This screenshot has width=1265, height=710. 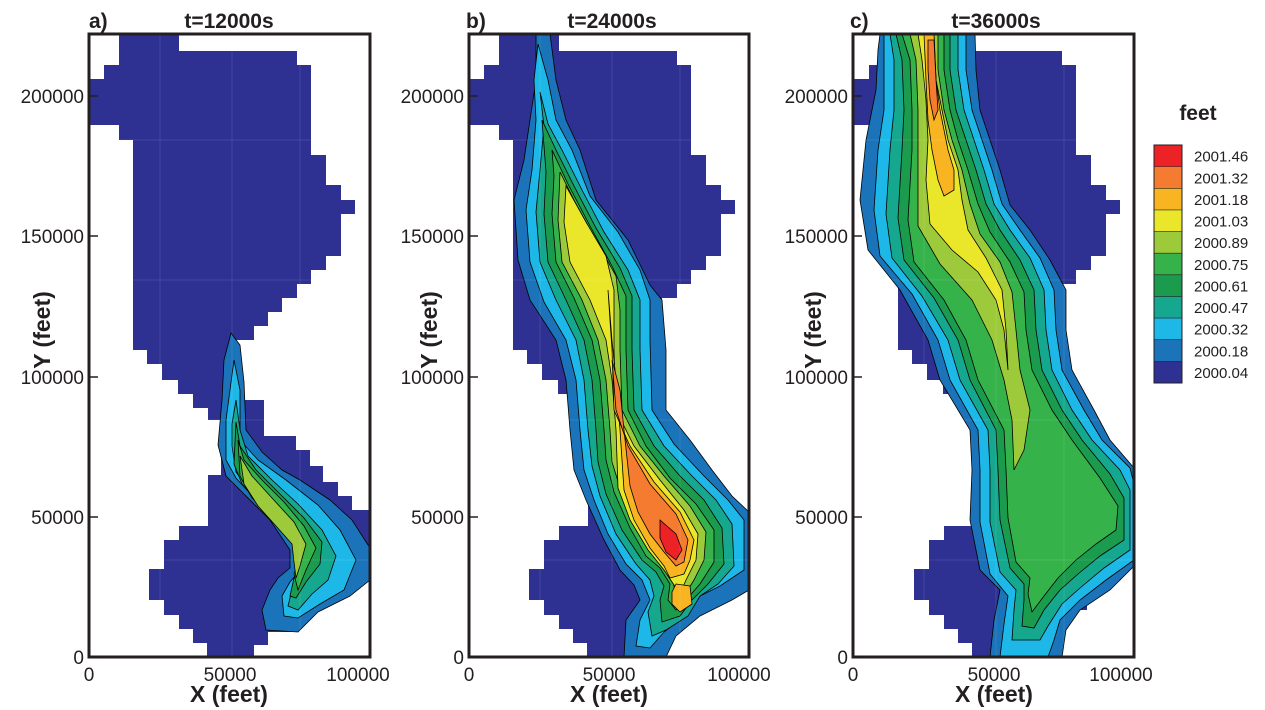 I want to click on legend-level-label: 2001.18, so click(x=1221, y=200).